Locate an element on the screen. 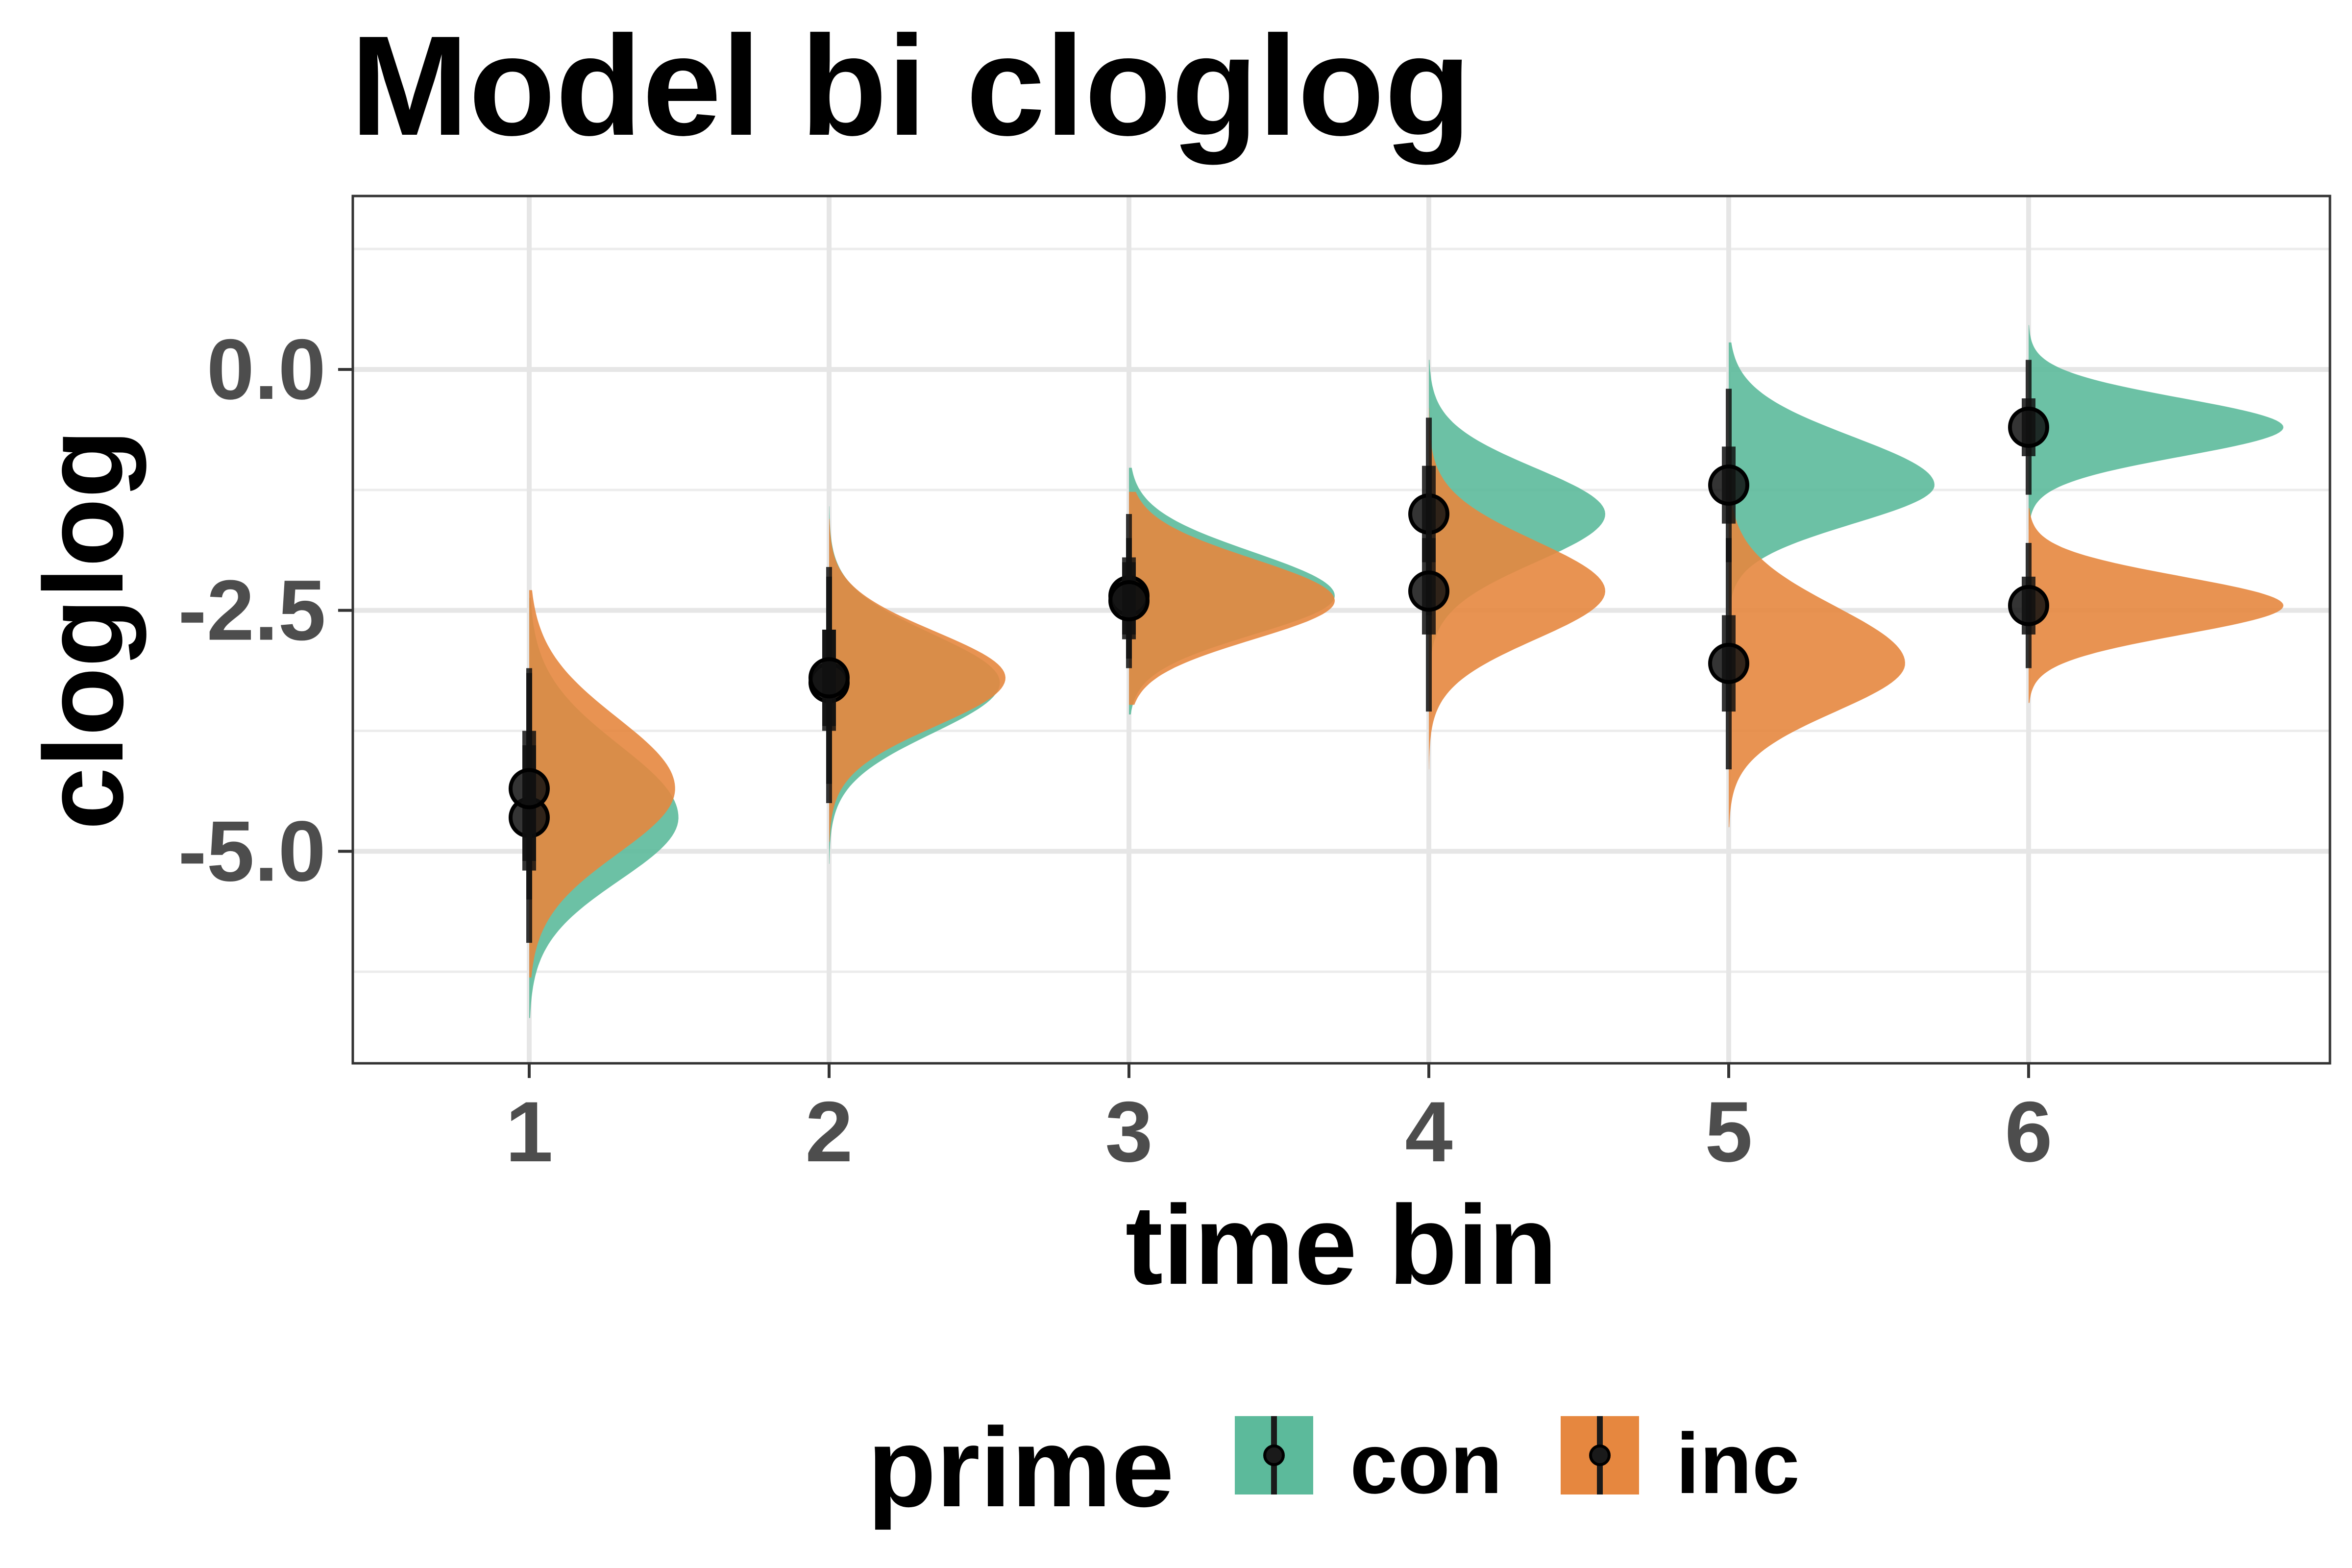 Image resolution: width=2352 pixels, height=1568 pixels. chart-title: Model bi cloglog is located at coordinates (910, 85).